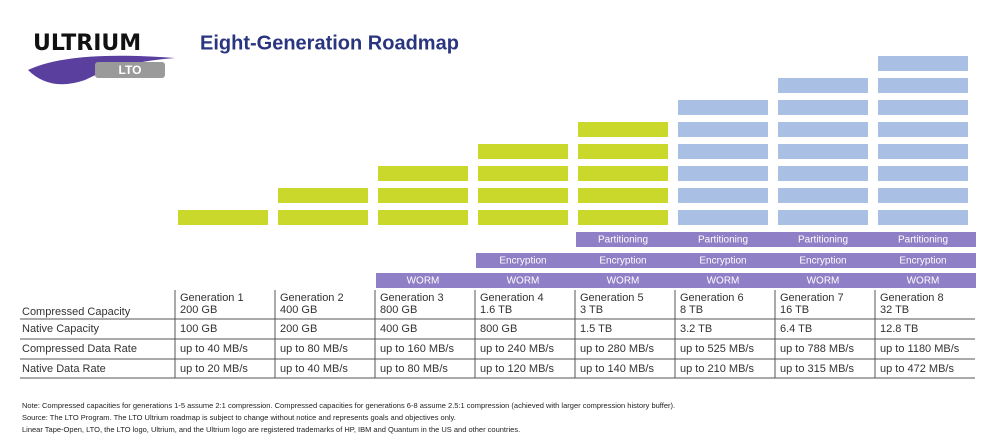  What do you see at coordinates (596, 329) in the screenshot?
I see `native-capacity: 1.5 TB` at bounding box center [596, 329].